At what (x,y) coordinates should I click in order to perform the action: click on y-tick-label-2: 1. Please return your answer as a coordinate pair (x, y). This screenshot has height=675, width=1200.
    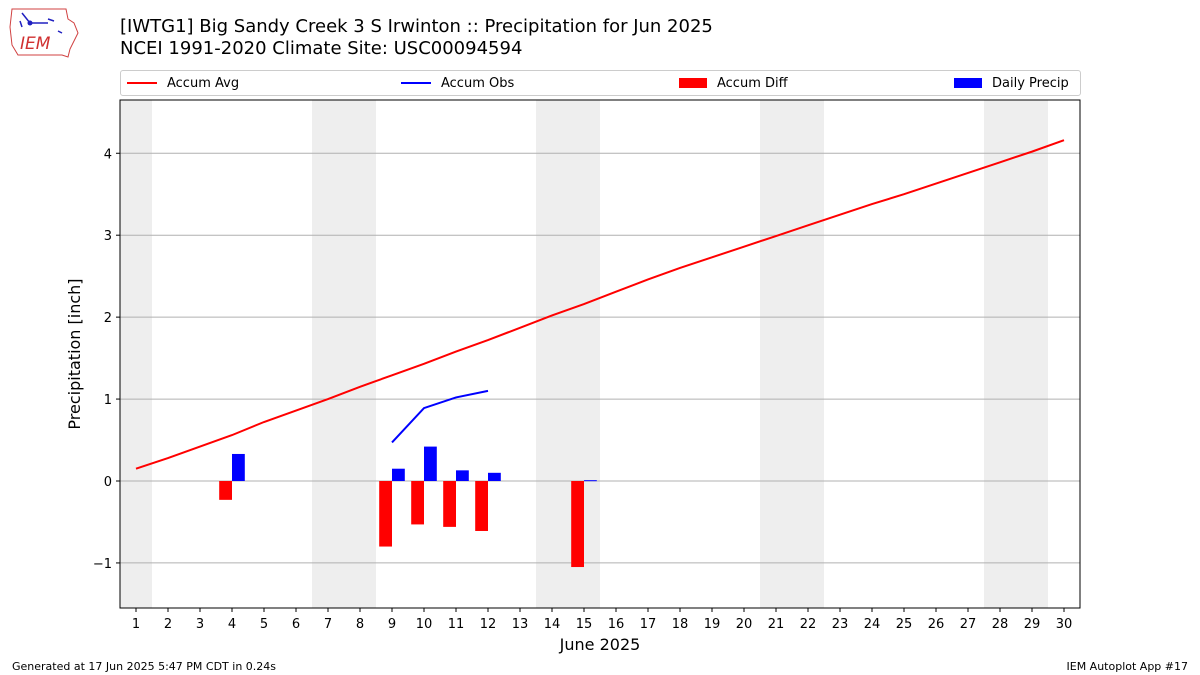
    Looking at the image, I should click on (108, 400).